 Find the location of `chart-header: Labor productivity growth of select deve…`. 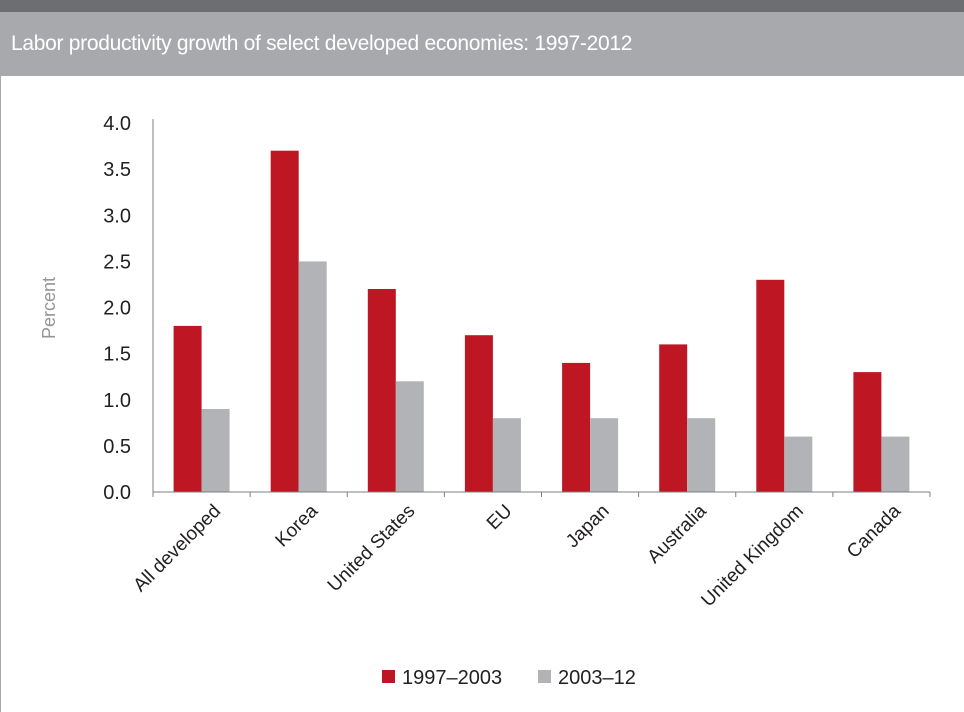

chart-header: Labor productivity growth of select deve… is located at coordinates (482, 44).